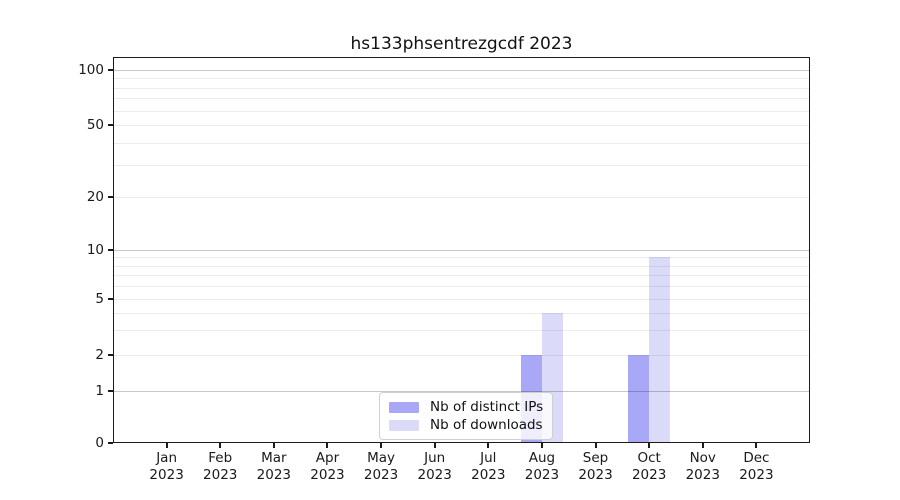  I want to click on y-tick-label: 100, so click(91, 70).